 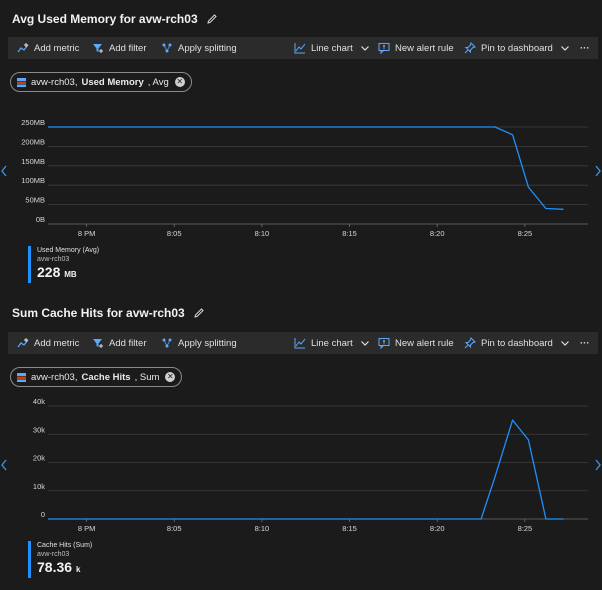 I want to click on chart1-metric-pill: avw-rch03, Used Memory, Avg ✕, so click(x=101, y=82).